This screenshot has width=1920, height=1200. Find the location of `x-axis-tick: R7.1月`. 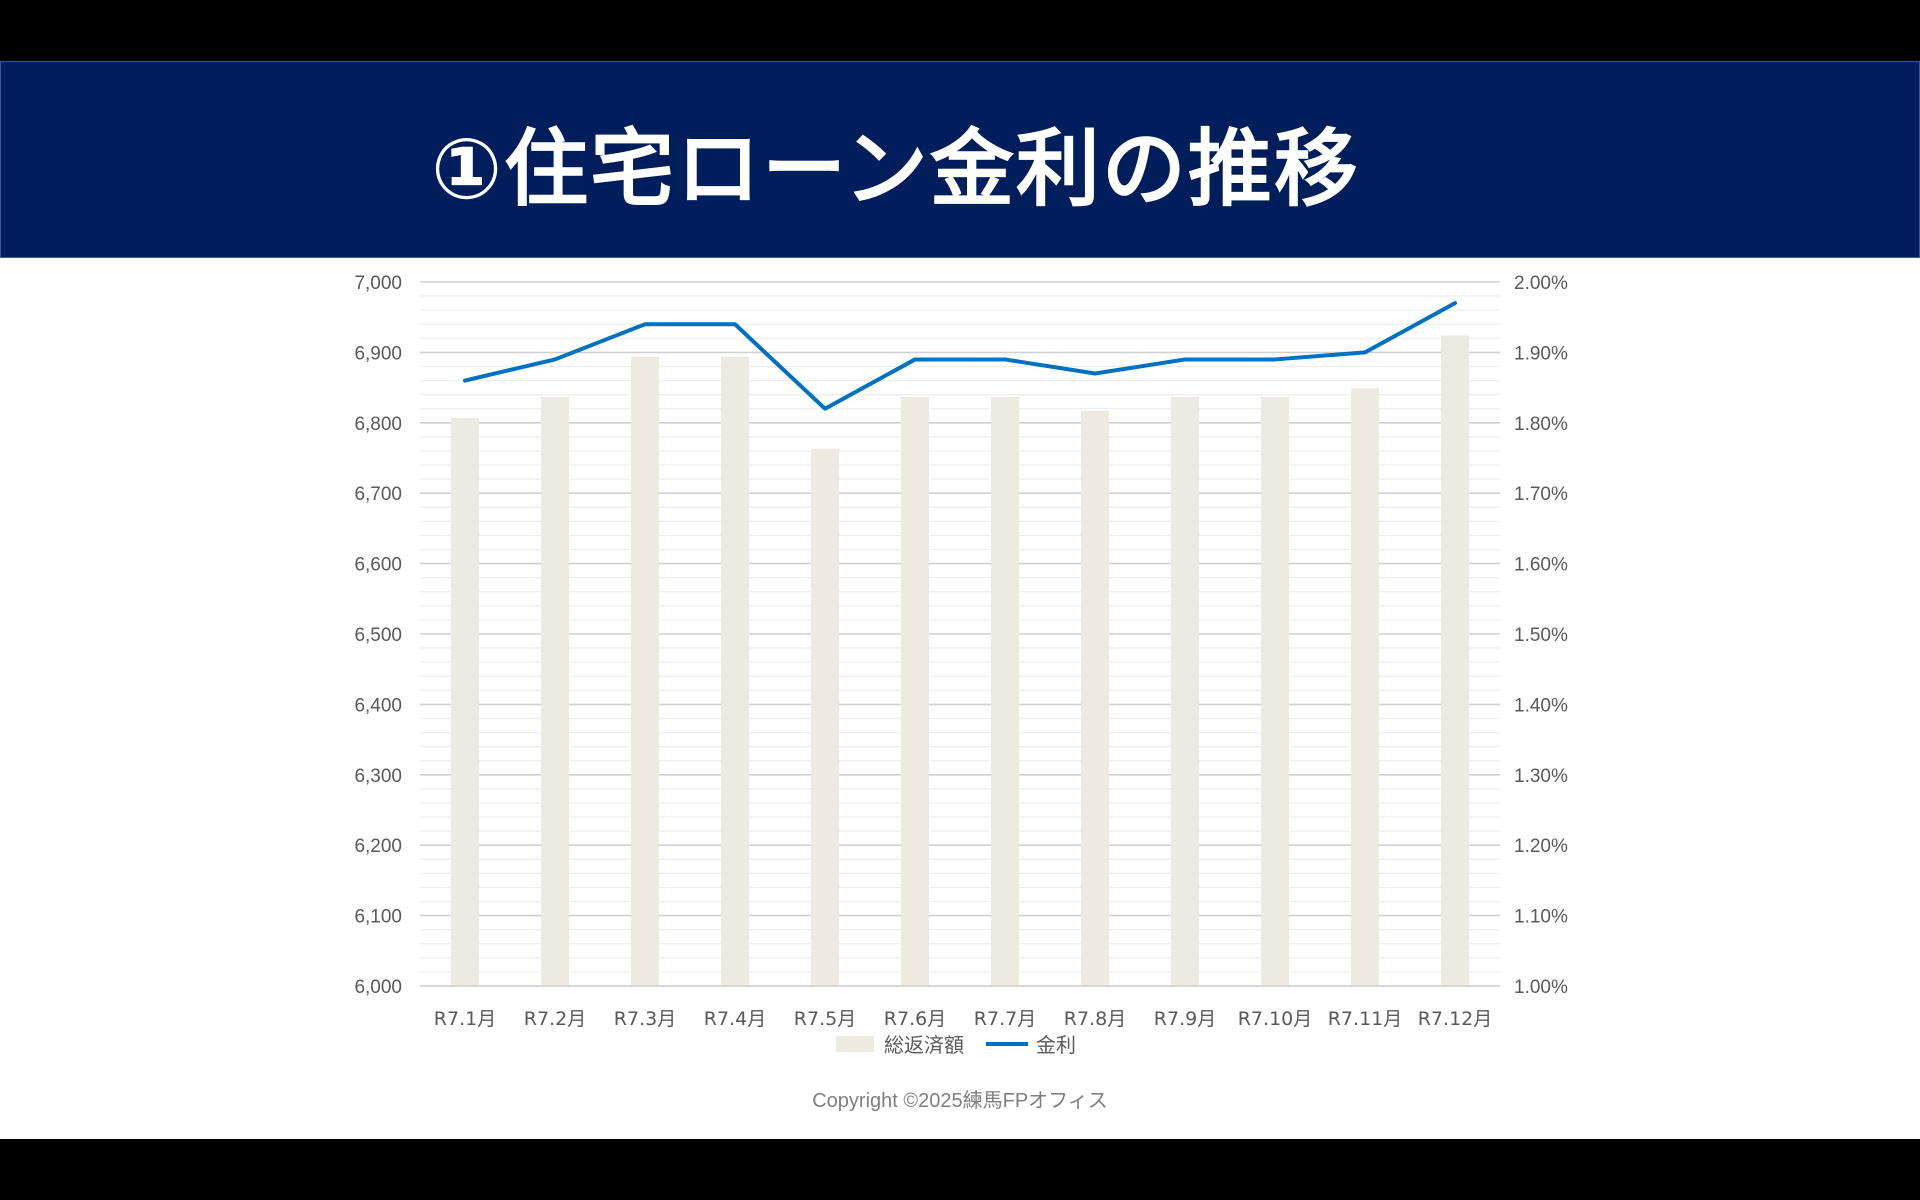

x-axis-tick: R7.1月 is located at coordinates (465, 1019).